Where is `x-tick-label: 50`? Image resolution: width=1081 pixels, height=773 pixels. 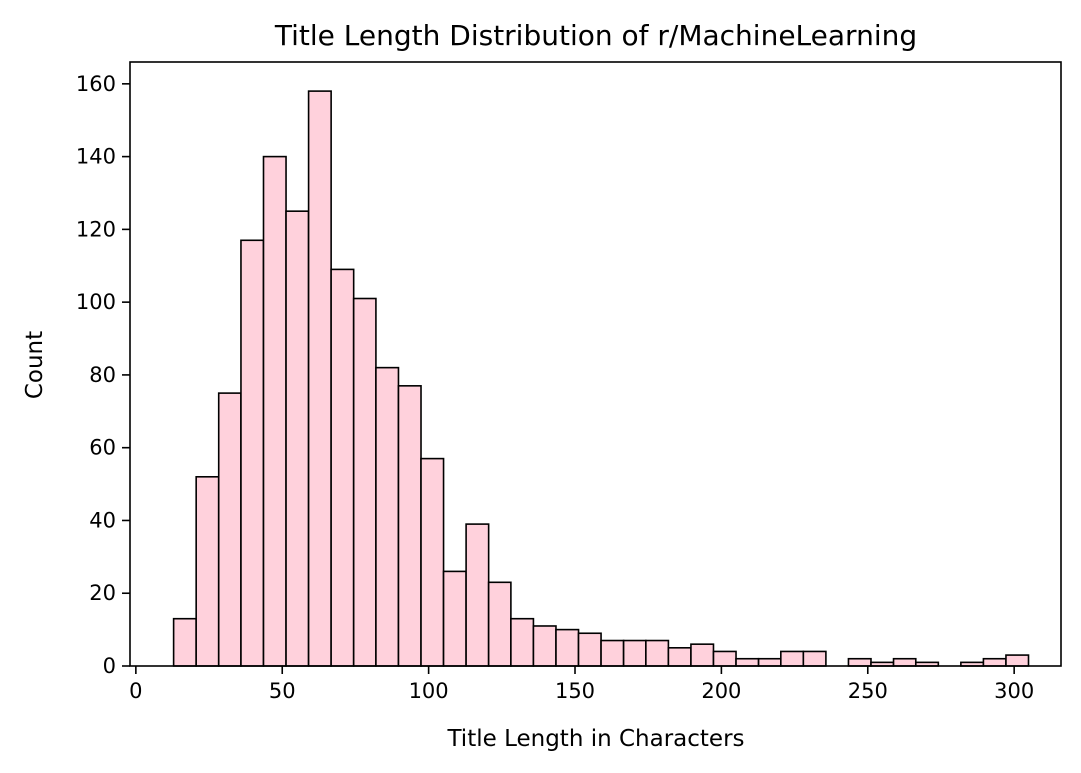
x-tick-label: 50 is located at coordinates (282, 691).